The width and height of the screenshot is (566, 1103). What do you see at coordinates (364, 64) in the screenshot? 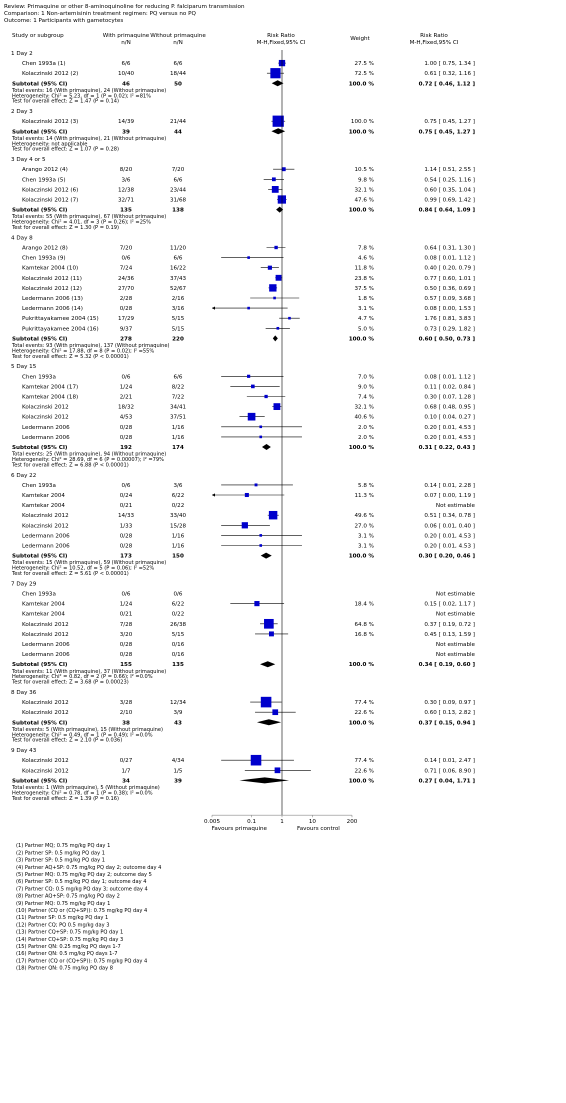
I see `study-weight: 27.5 %` at bounding box center [364, 64].